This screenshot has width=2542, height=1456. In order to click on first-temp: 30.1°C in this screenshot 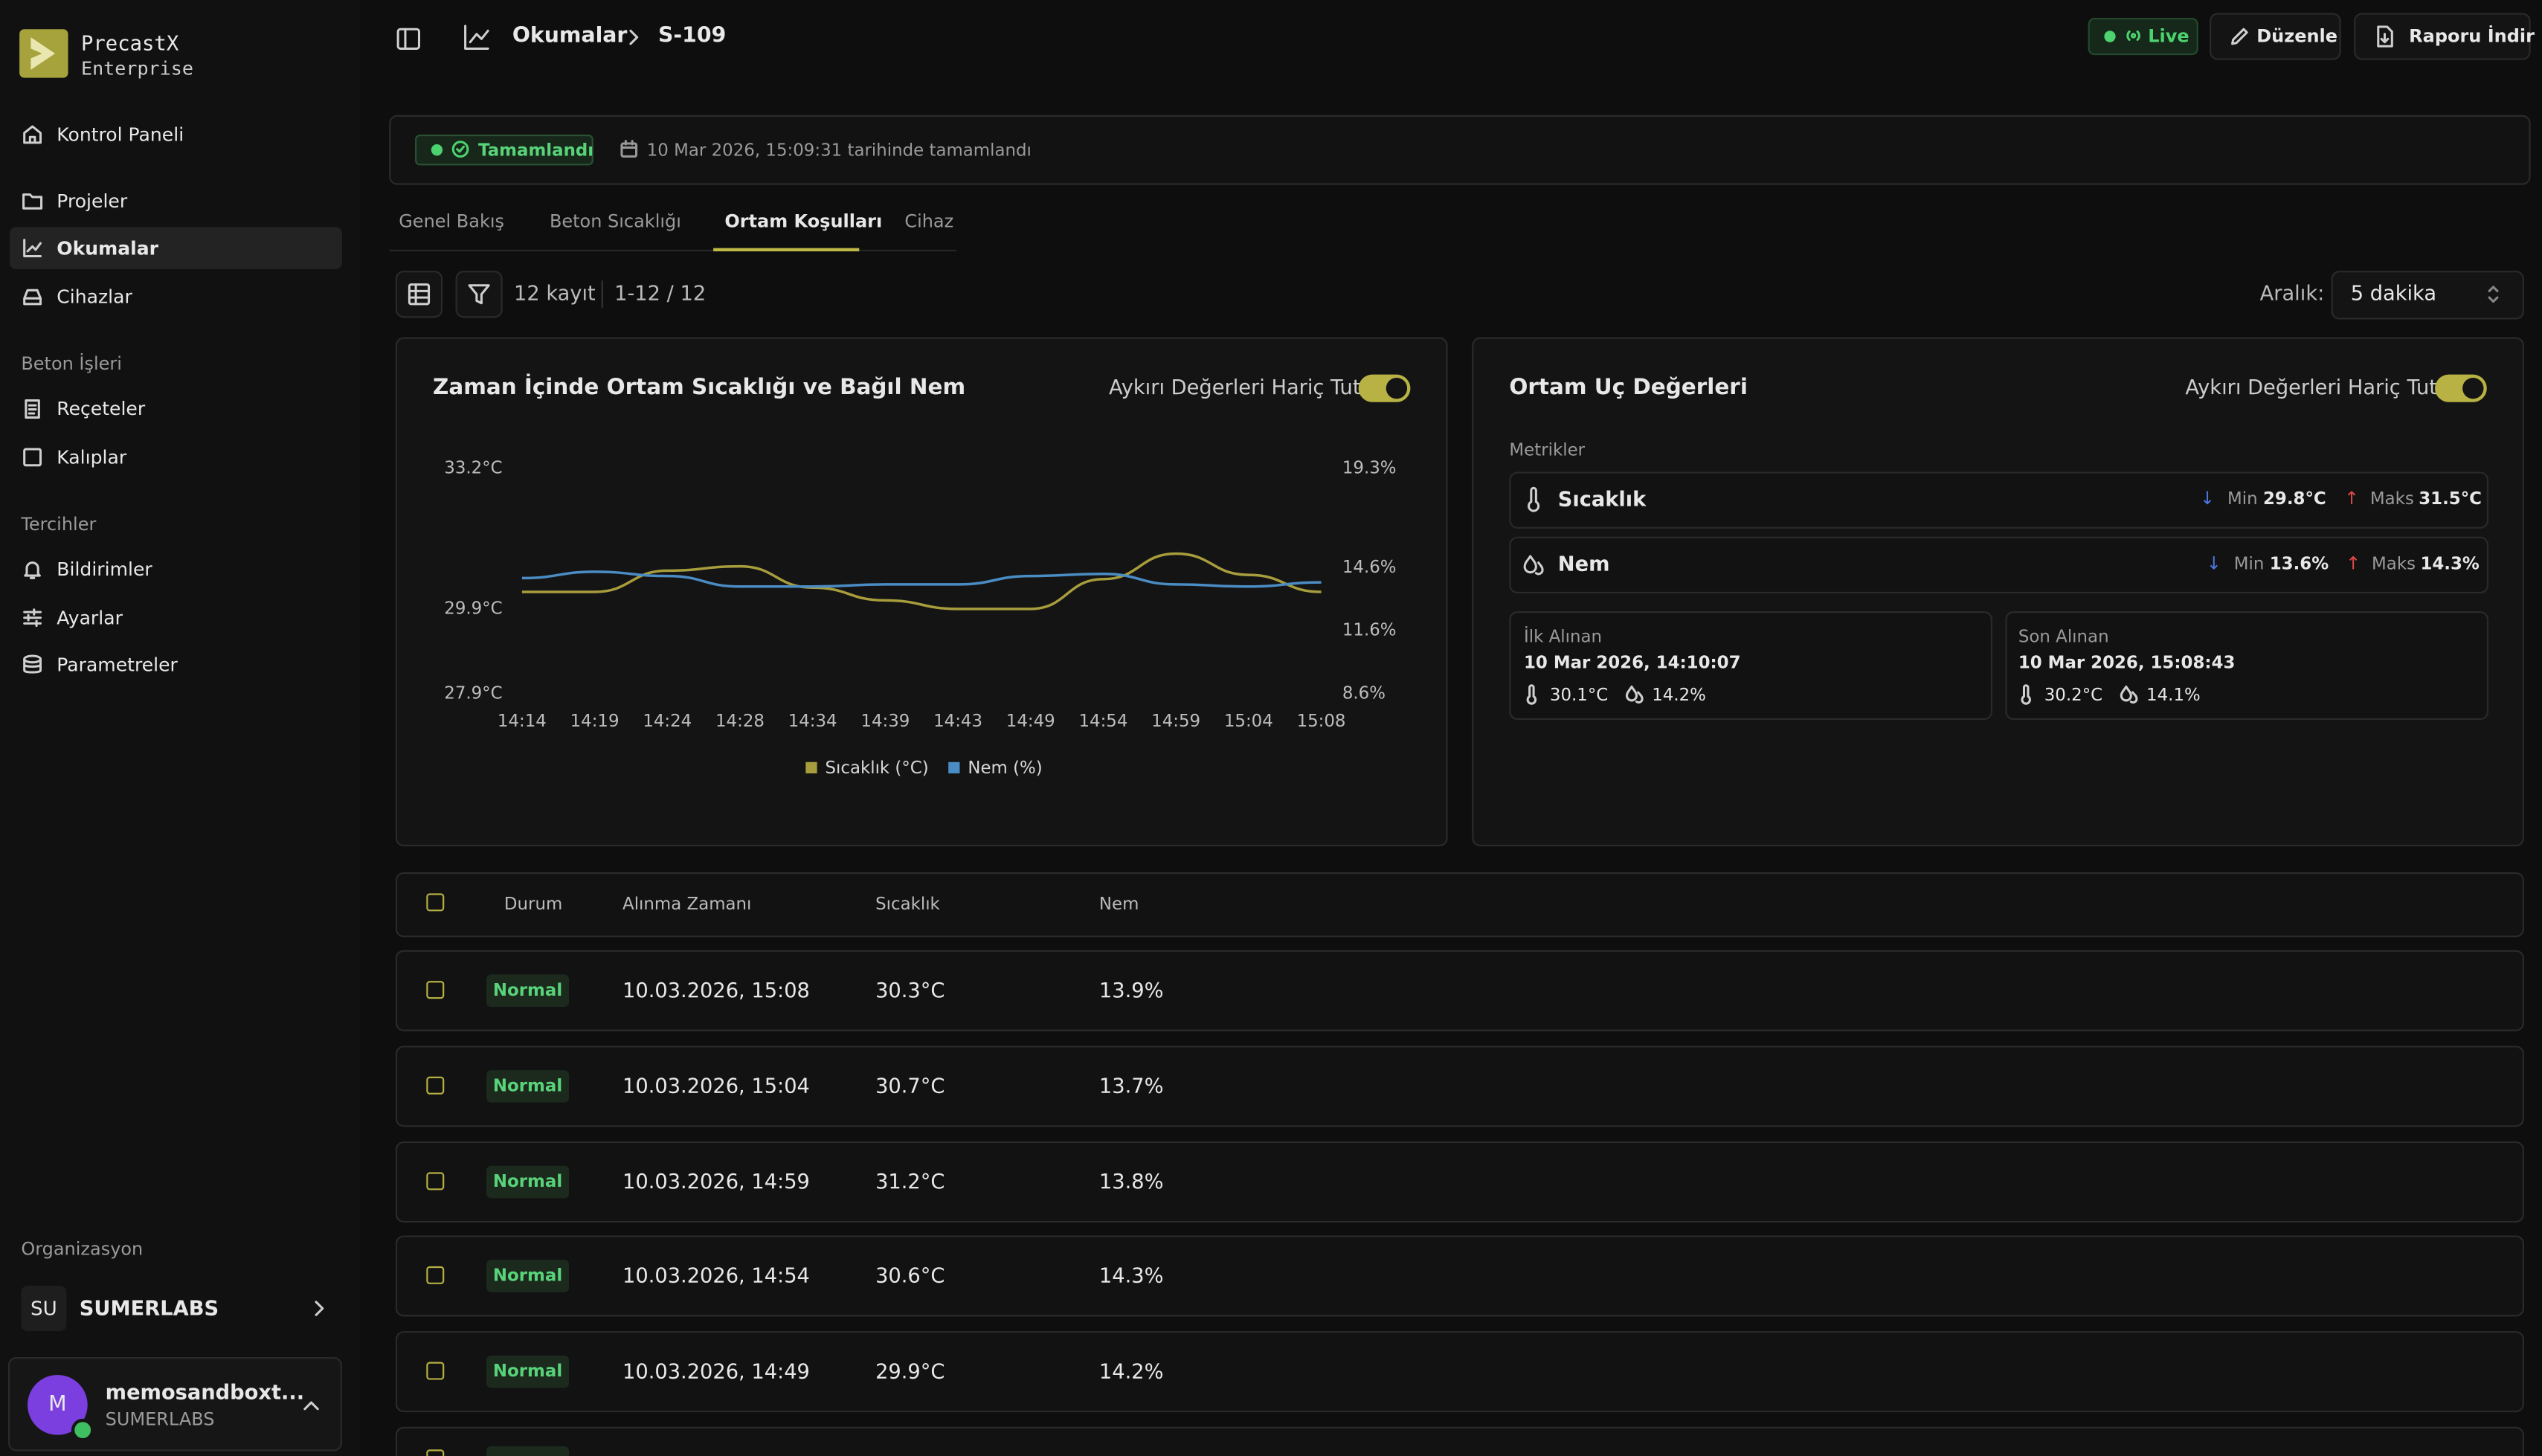, I will do `click(1579, 696)`.